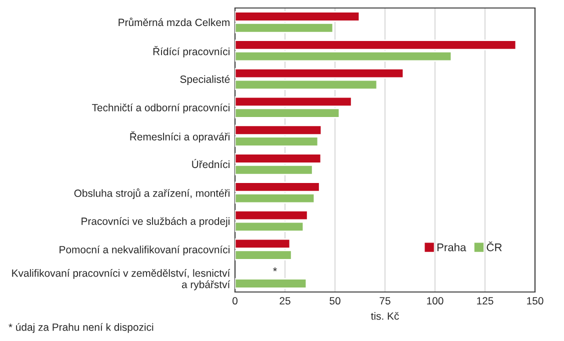 This screenshot has height=341, width=564. What do you see at coordinates (145, 251) in the screenshot?
I see `y-tick-label: Pomocní a nekvalifikovaní pracovníci` at bounding box center [145, 251].